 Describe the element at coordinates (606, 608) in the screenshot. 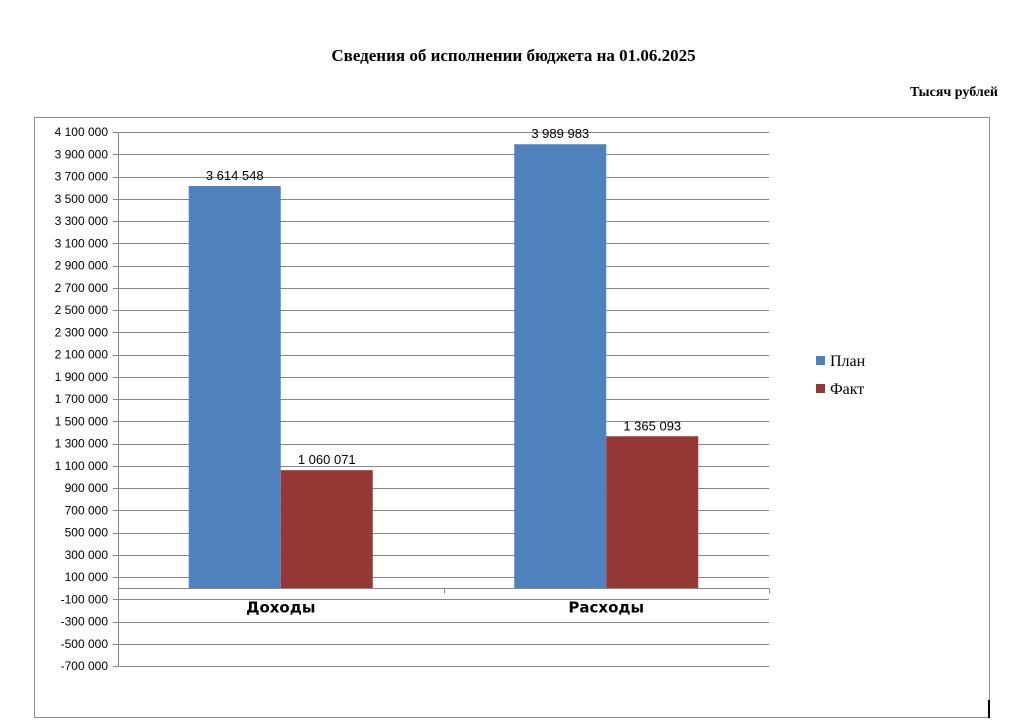

I see `category-label: Расходы` at that location.